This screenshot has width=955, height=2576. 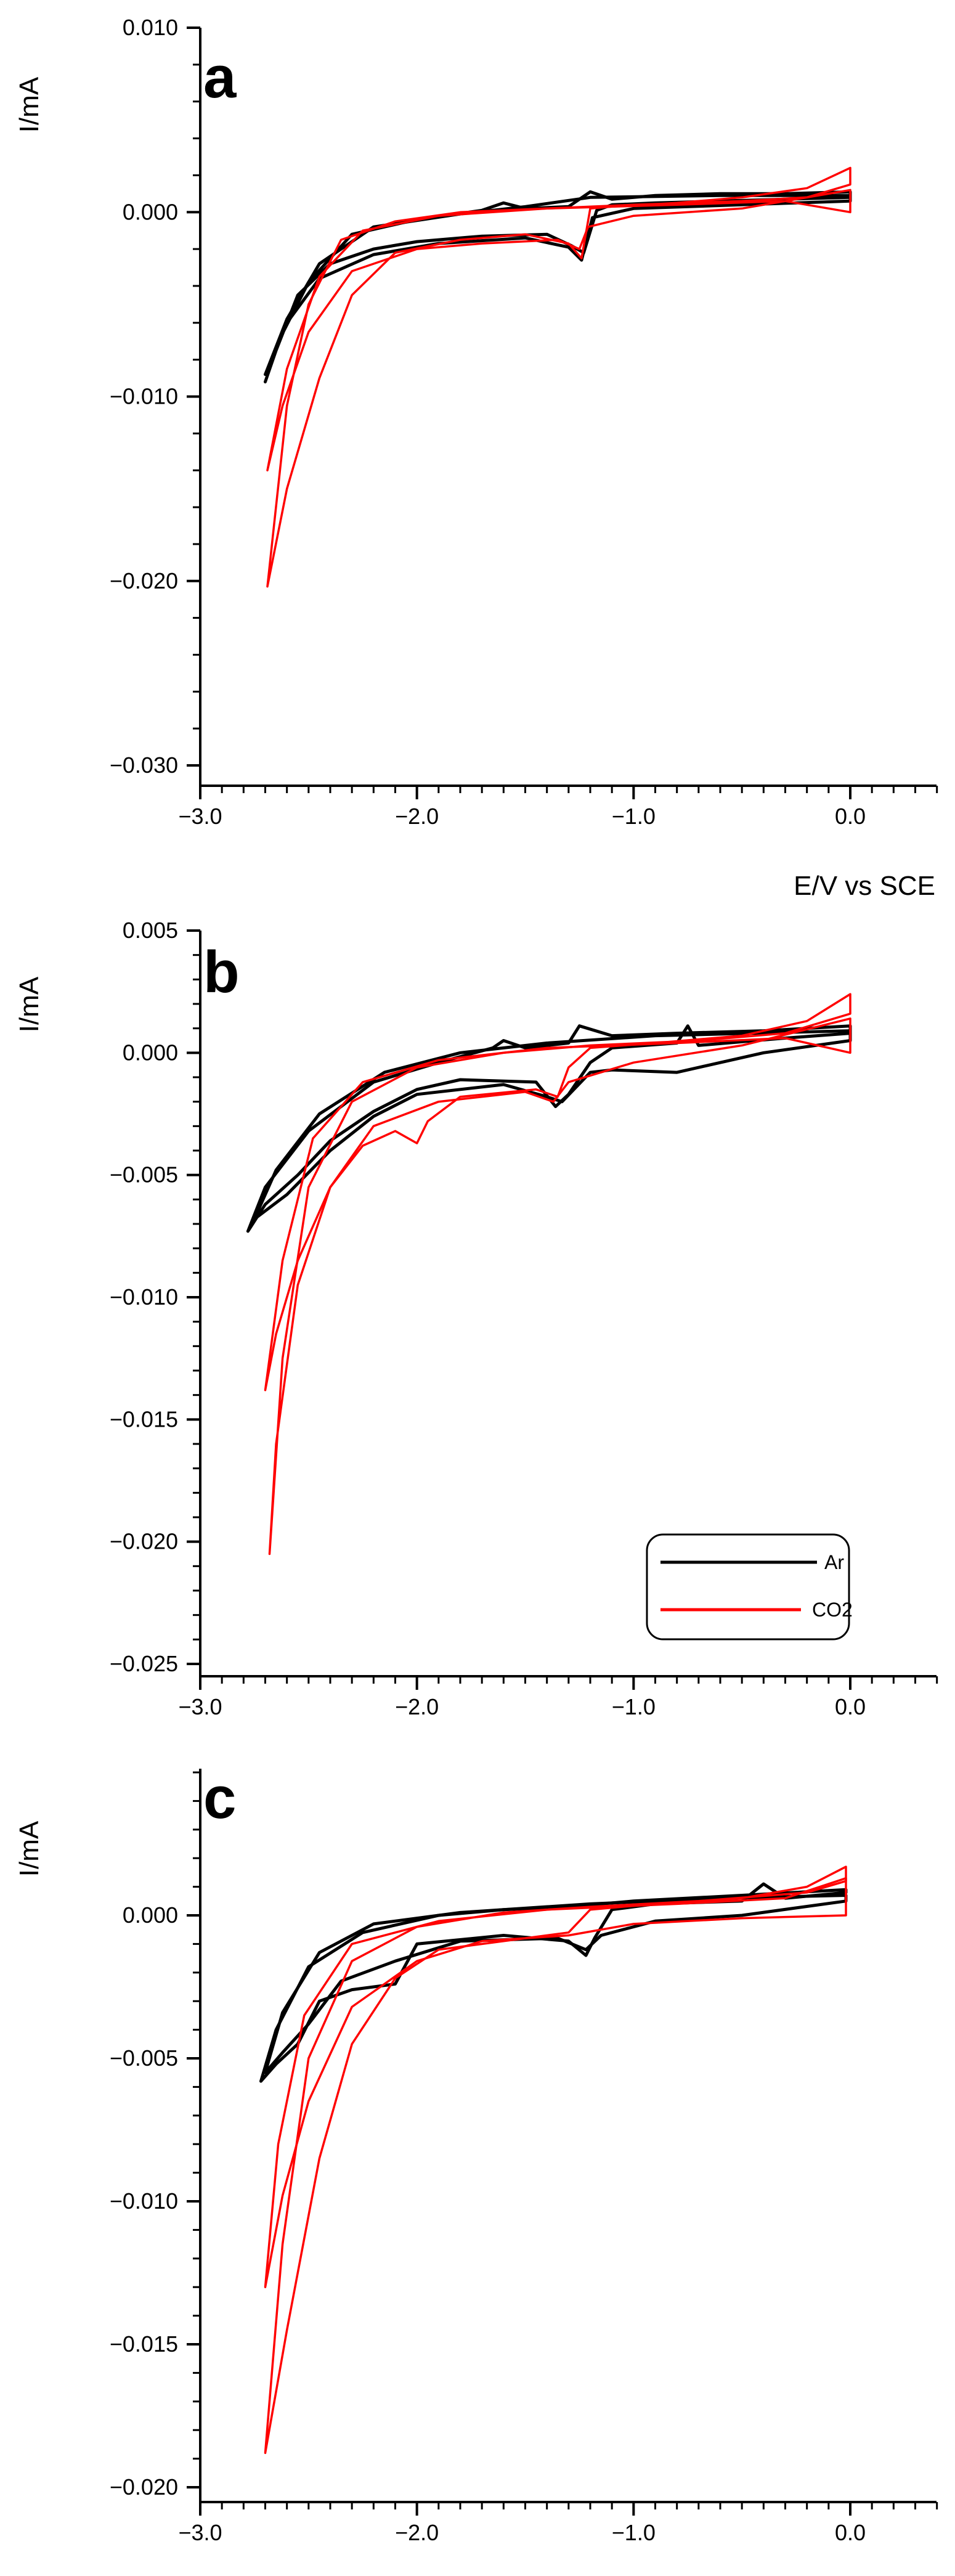 I want to click on legend: Ar CO2, so click(x=749, y=1587).